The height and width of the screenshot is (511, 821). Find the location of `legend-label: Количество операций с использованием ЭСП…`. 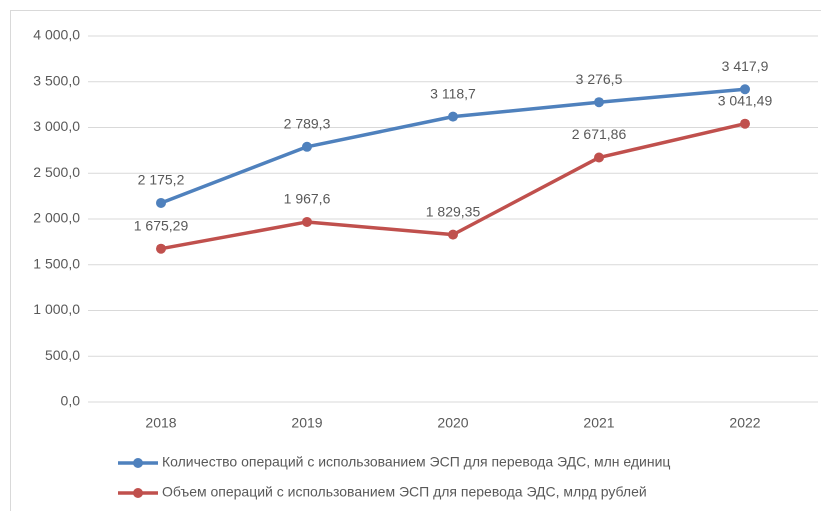

legend-label: Количество операций с использованием ЭСП… is located at coordinates (416, 462).